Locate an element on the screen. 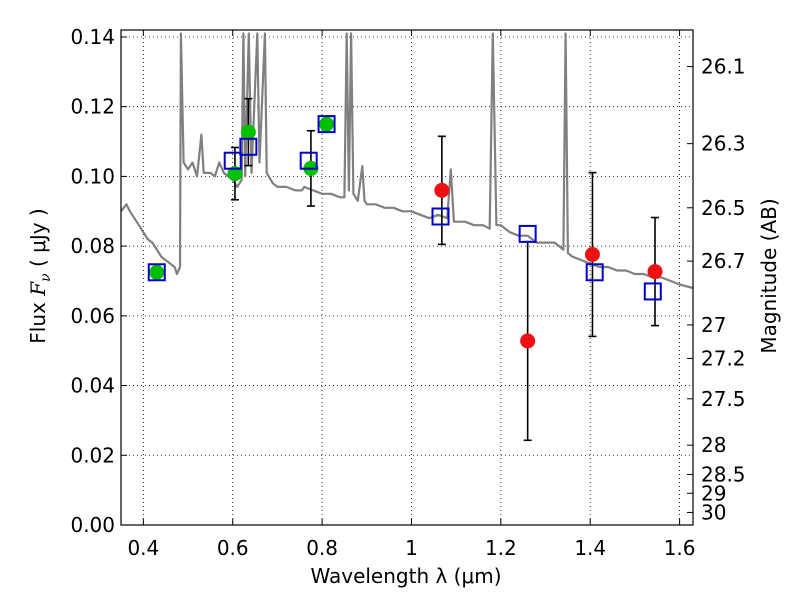  y-tick-label: 0.04 is located at coordinates (92, 386).